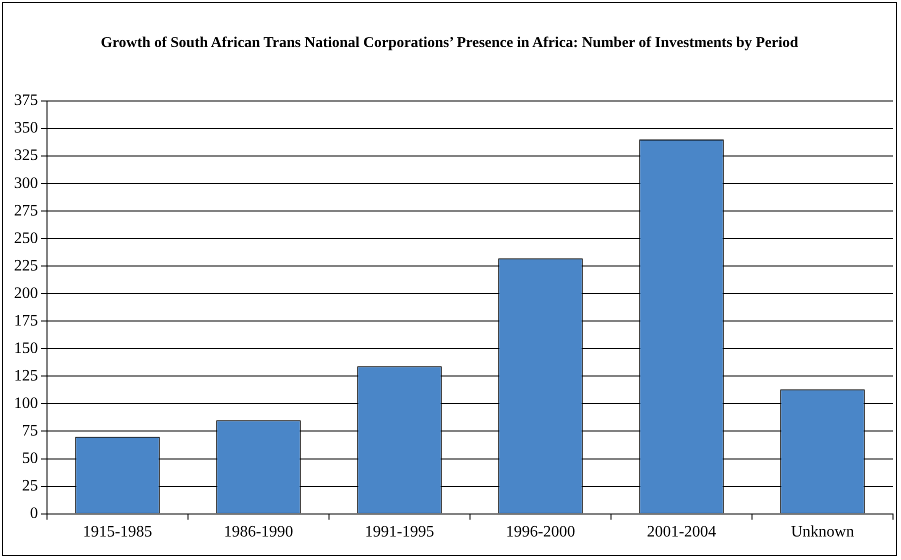  Describe the element at coordinates (26, 238) in the screenshot. I see `y-tick-label: 250` at that location.